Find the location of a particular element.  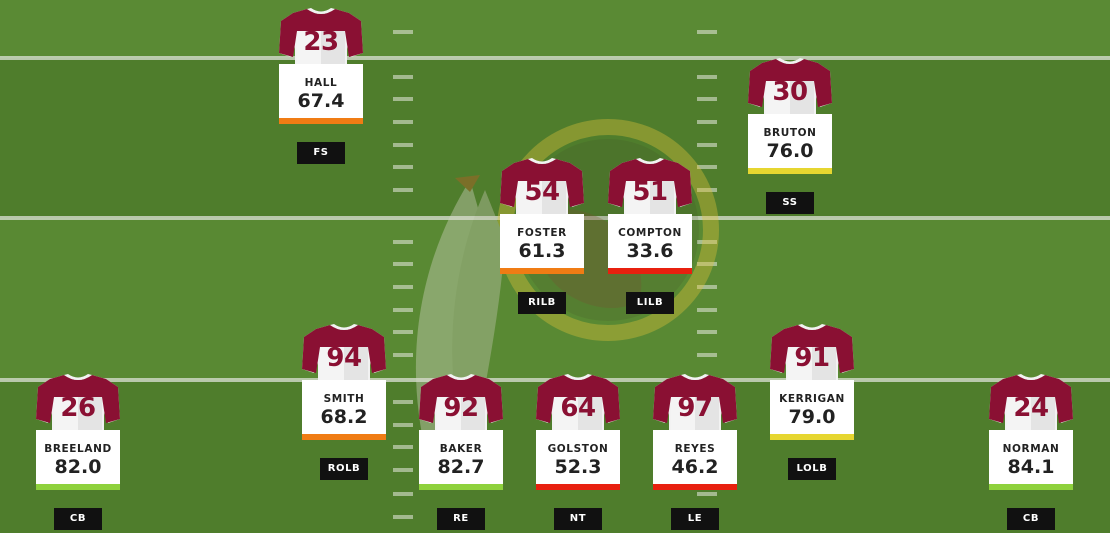

player-card: KERRIGAN 79.0 is located at coordinates (812, 410).